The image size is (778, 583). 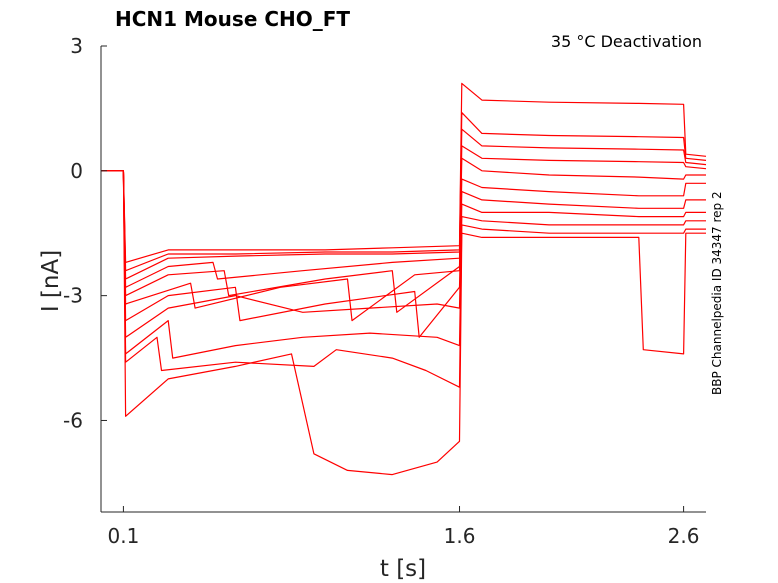 I want to click on x-tick-label: 1.6, so click(x=460, y=536).